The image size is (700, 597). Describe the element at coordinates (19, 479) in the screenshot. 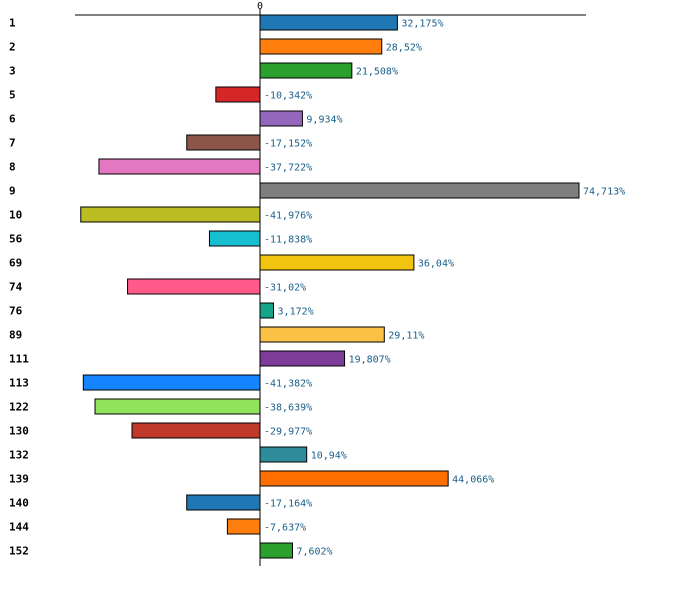

I see `category-label: 139` at that location.